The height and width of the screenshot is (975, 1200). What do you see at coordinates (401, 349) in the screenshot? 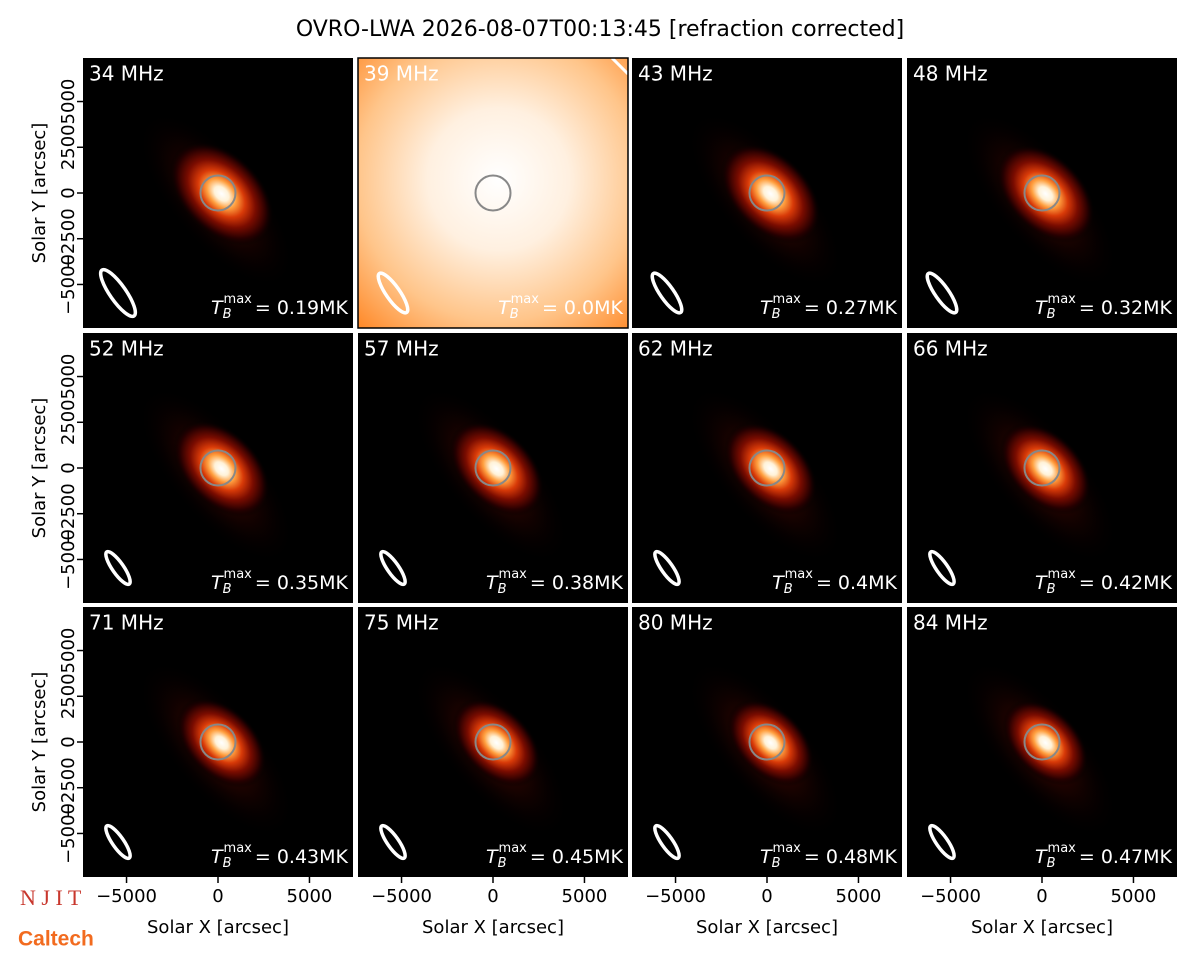
I see `freq-label: 57 MHz` at bounding box center [401, 349].